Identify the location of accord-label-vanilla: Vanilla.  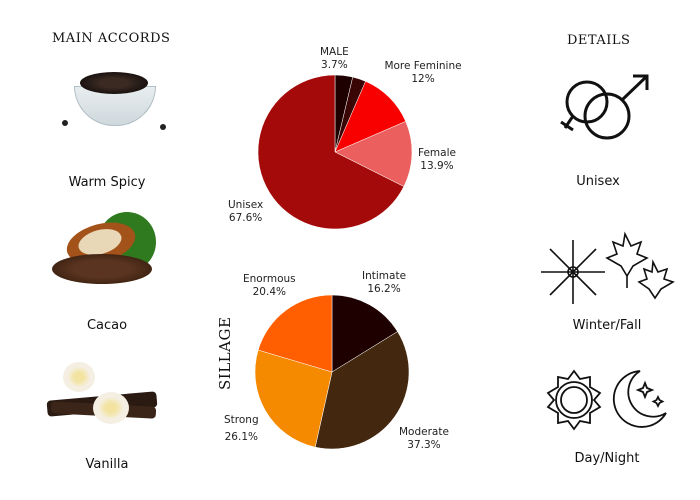
(107, 464).